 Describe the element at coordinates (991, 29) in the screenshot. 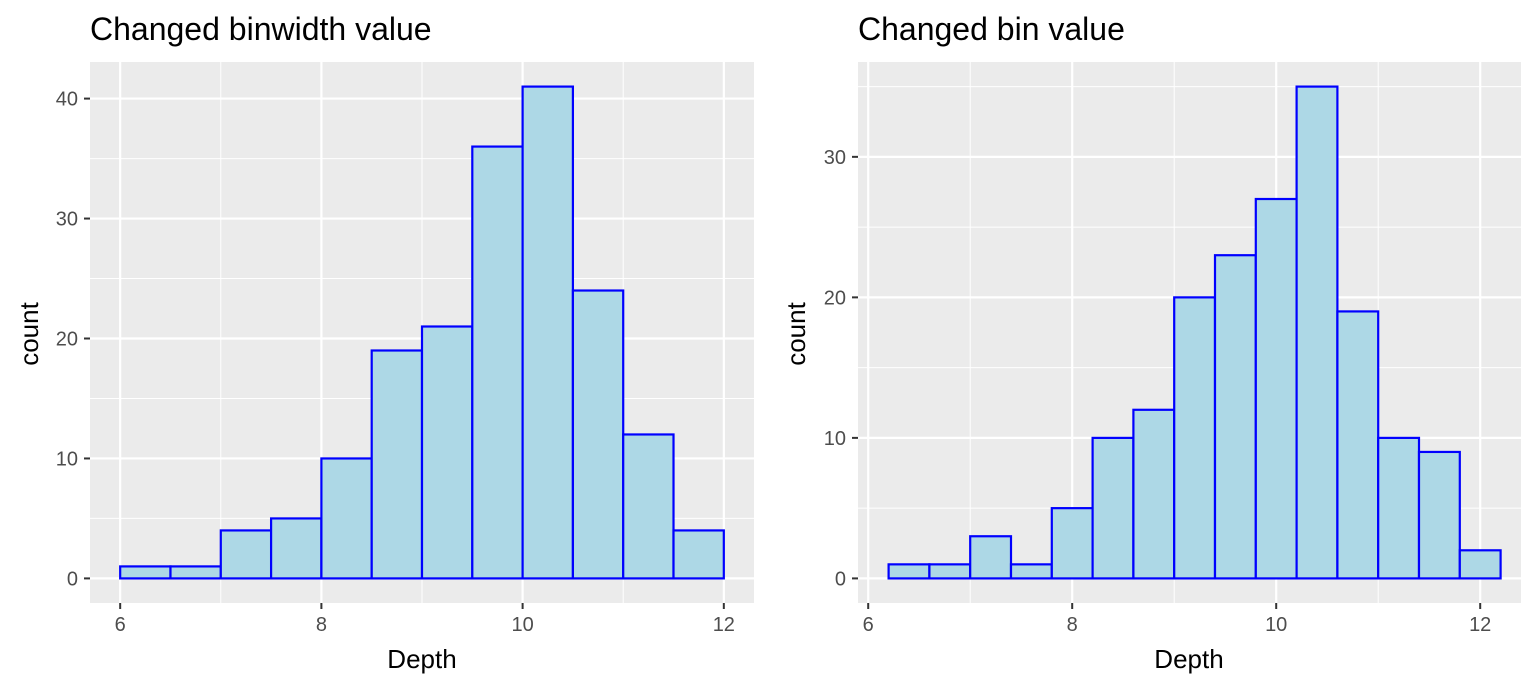

I see `chart-title: Changed bin value` at that location.